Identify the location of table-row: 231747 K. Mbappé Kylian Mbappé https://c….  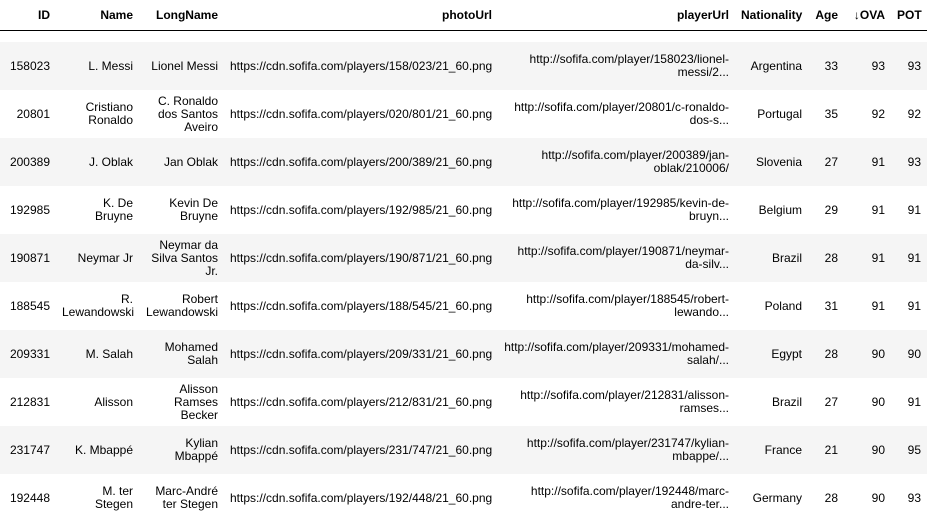
(463, 450).